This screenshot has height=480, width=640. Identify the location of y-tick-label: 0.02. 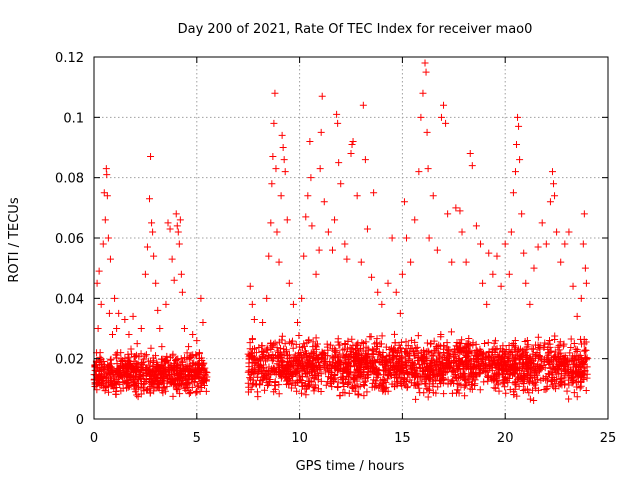
(69, 360).